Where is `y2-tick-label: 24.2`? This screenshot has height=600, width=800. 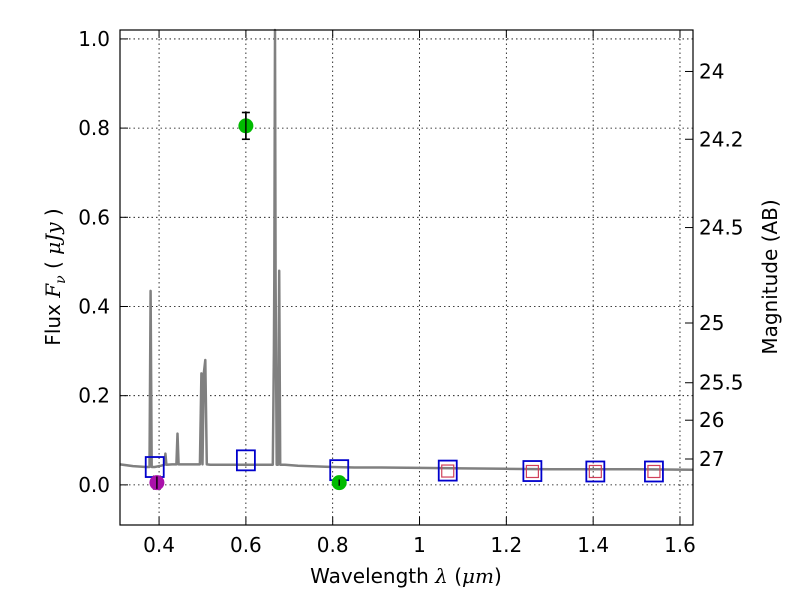 y2-tick-label: 24.2 is located at coordinates (721, 139).